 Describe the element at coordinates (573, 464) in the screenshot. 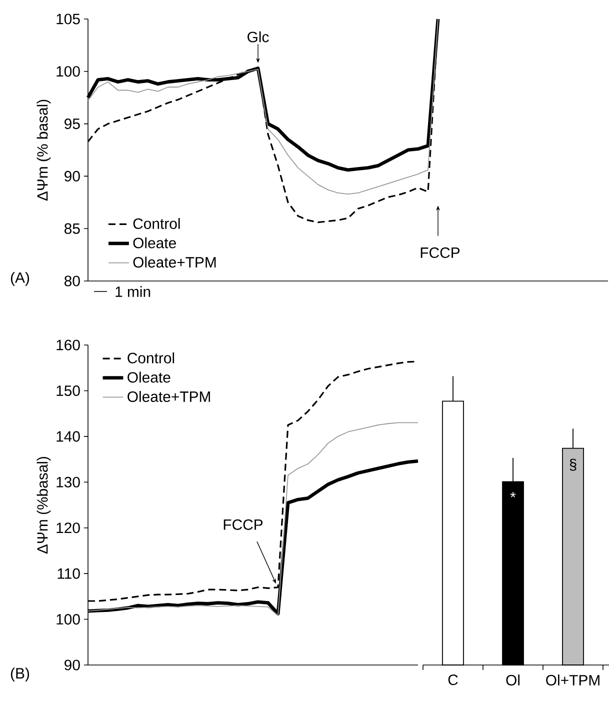

I see `annotation: §` at that location.